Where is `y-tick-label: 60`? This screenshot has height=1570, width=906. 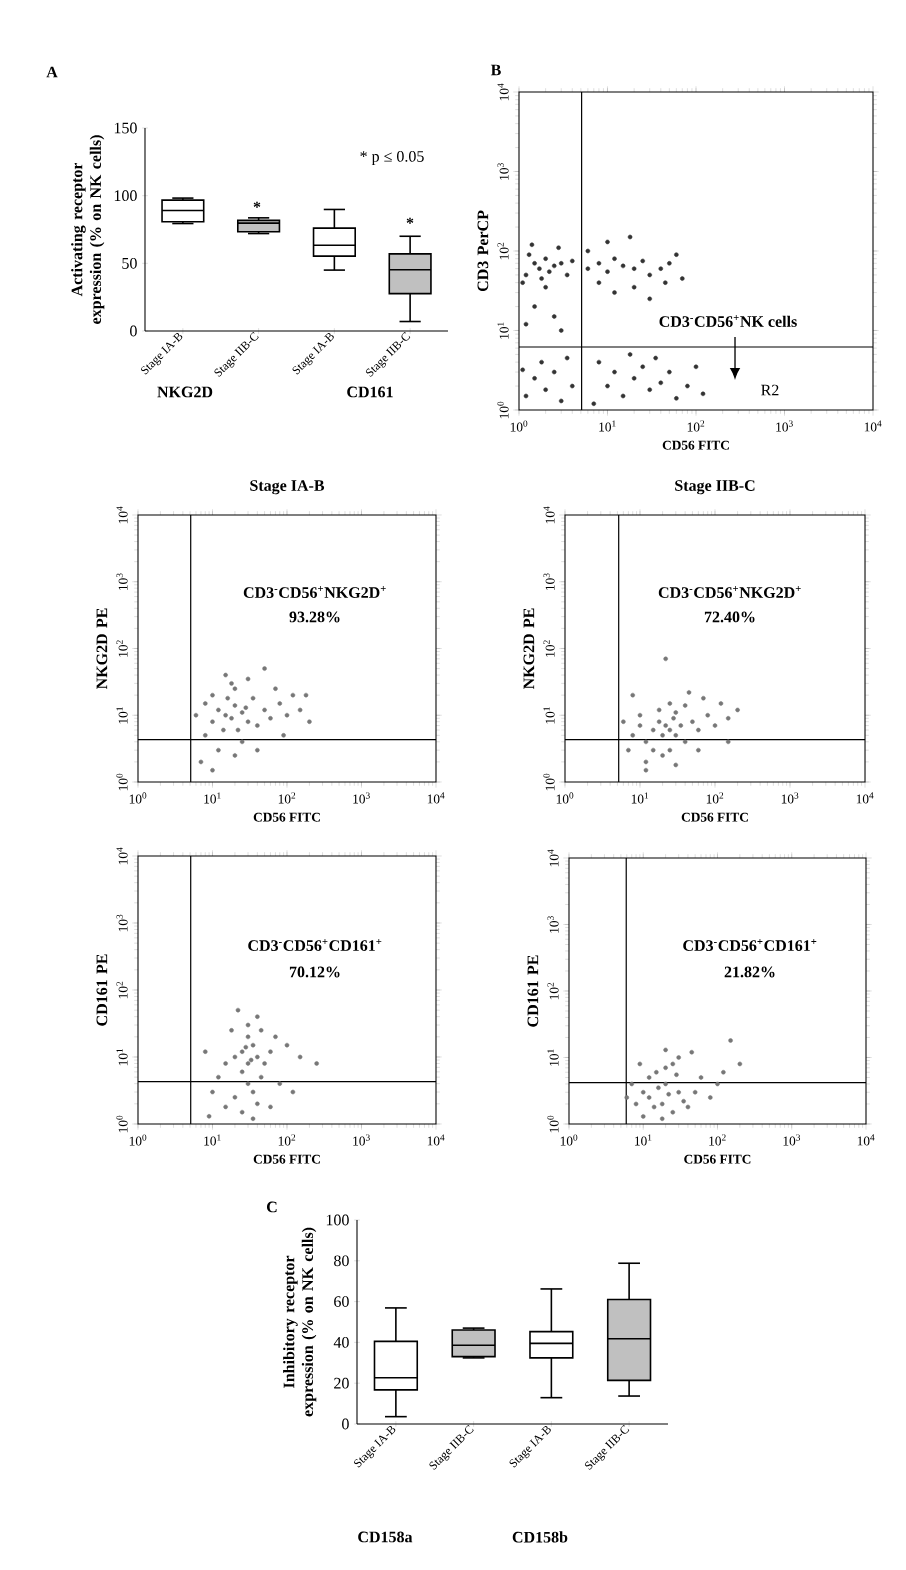 y-tick-label: 60 is located at coordinates (341, 1301).